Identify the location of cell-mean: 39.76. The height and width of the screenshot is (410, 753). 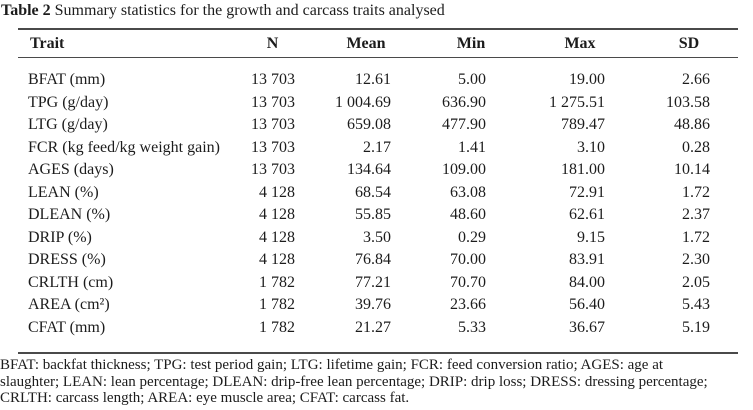
(373, 304).